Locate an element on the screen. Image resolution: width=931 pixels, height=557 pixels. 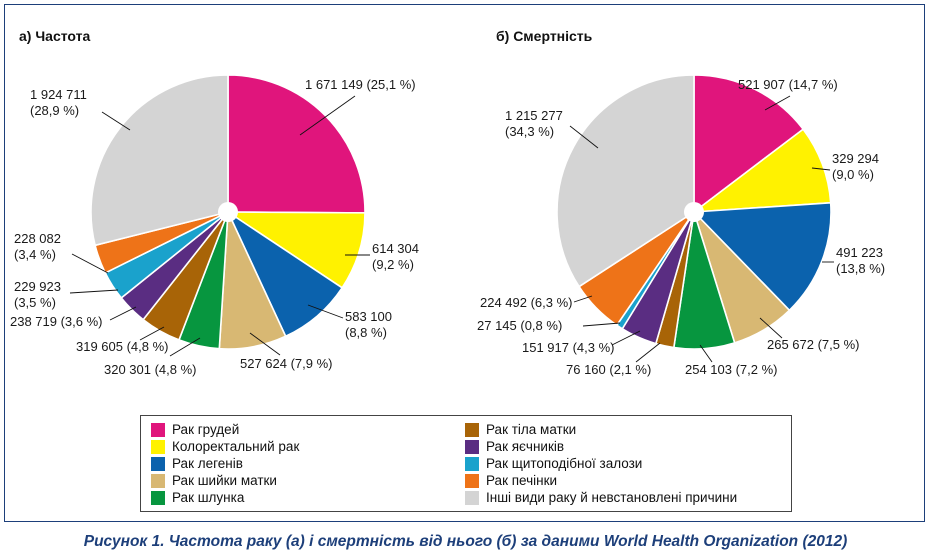
data-label: 329 294 (9,0 %) is located at coordinates (855, 166).